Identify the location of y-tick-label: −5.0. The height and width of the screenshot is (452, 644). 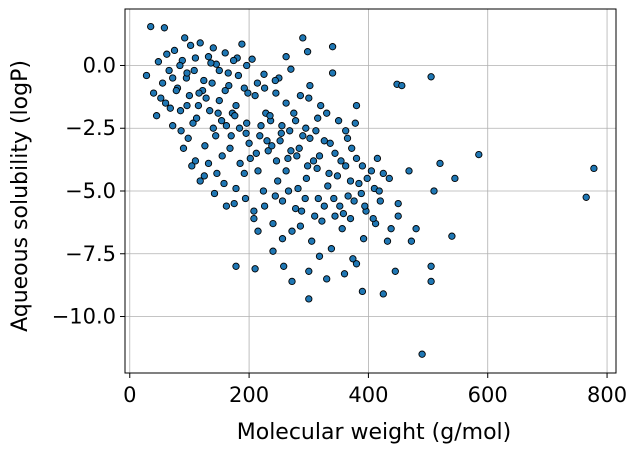
(90, 191).